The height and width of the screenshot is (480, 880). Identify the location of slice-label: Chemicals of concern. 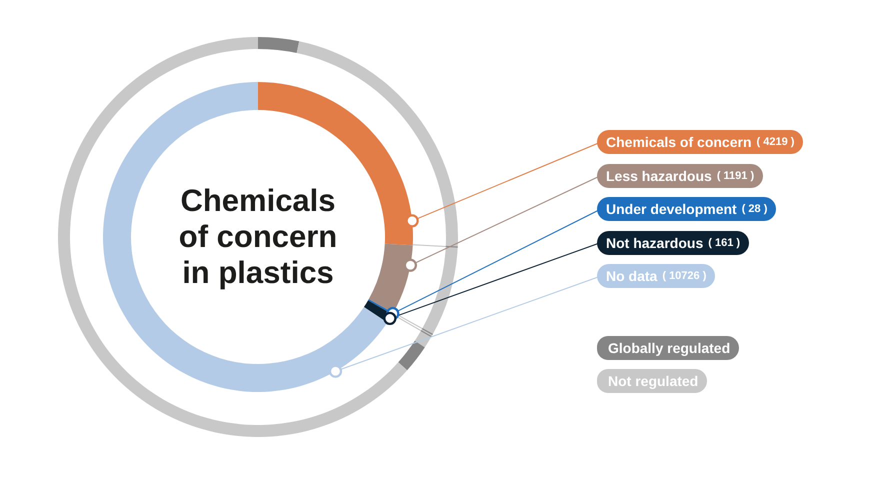
(679, 142).